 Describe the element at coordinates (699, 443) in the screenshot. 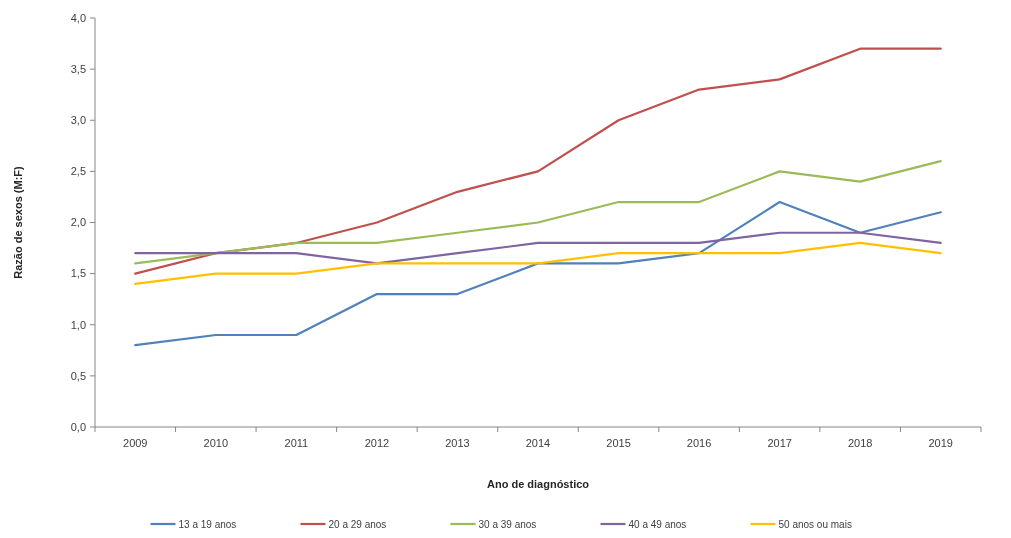

I see `x-tick-label: 2016` at that location.